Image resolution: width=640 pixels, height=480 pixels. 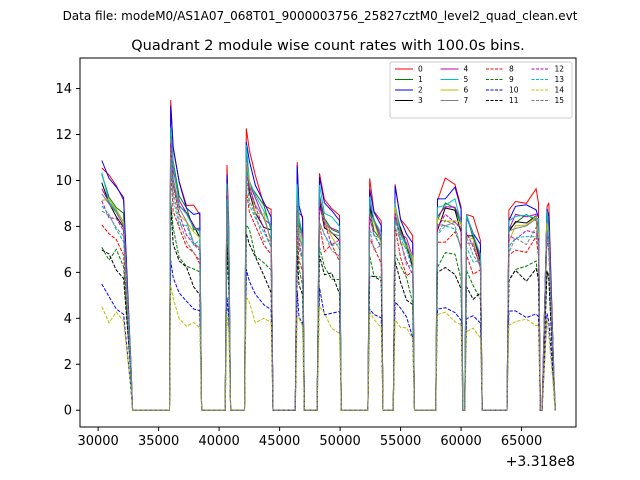 What do you see at coordinates (68, 273) in the screenshot?
I see `y-tick-label: 6` at bounding box center [68, 273].